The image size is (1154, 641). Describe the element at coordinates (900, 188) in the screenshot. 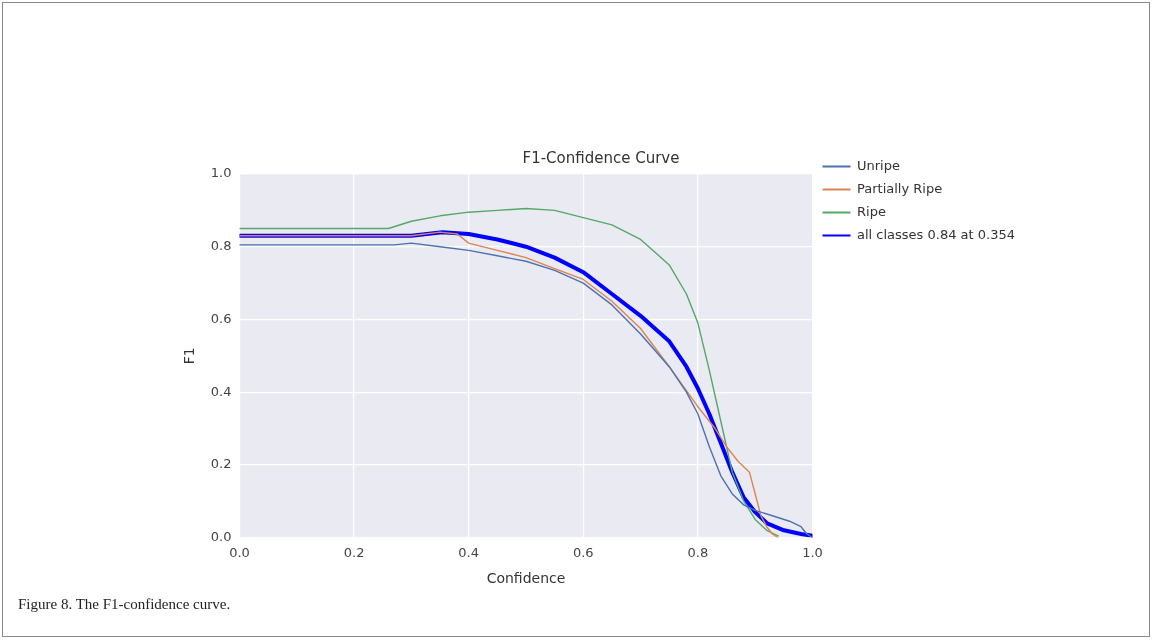

I see `legend-label: Partially Ripe` at that location.